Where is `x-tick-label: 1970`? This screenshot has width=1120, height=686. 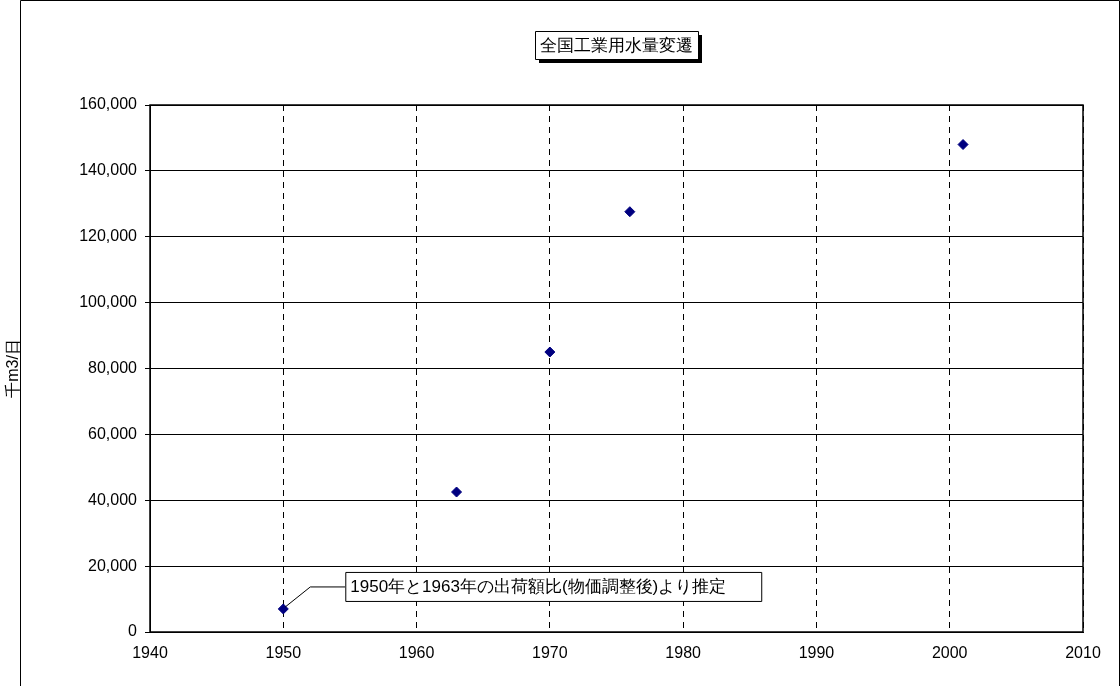
x-tick-label: 1970 is located at coordinates (550, 653).